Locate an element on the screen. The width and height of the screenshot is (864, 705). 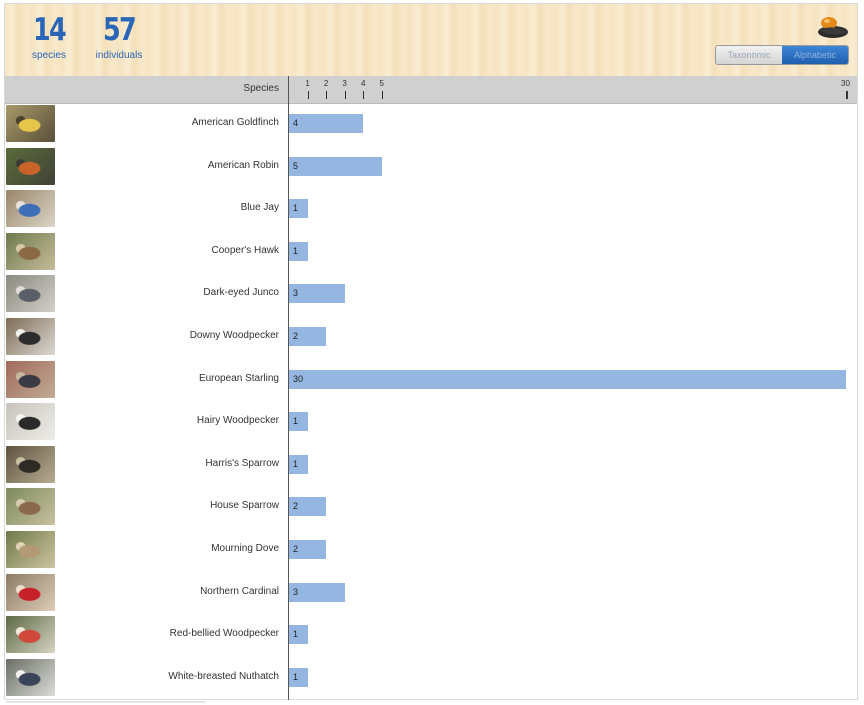
species-row: European Starling 30 is located at coordinates (431, 381).